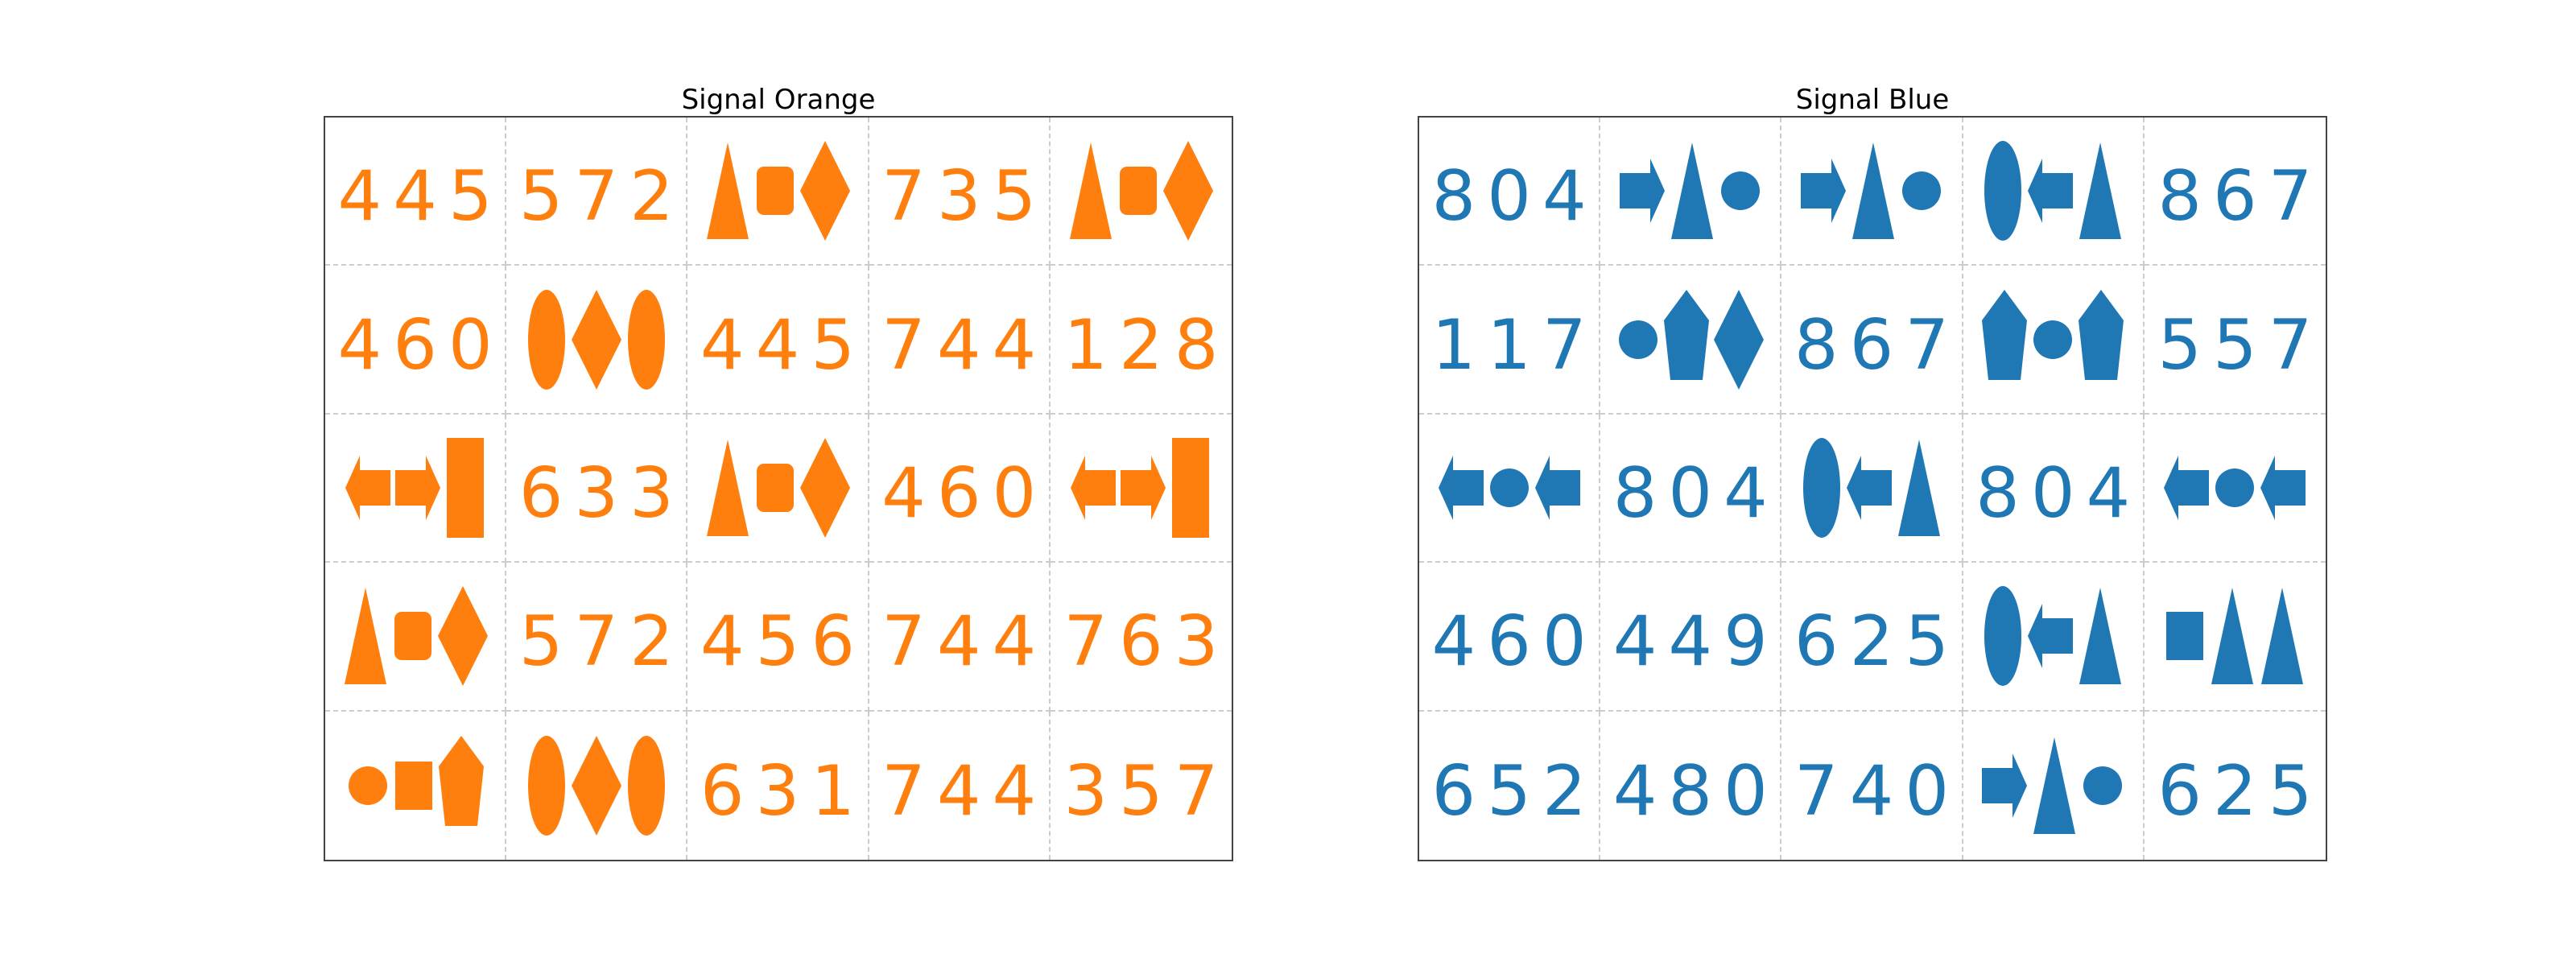 The width and height of the screenshot is (2576, 966). What do you see at coordinates (1141, 340) in the screenshot?
I see `grid-cell: 128` at bounding box center [1141, 340].